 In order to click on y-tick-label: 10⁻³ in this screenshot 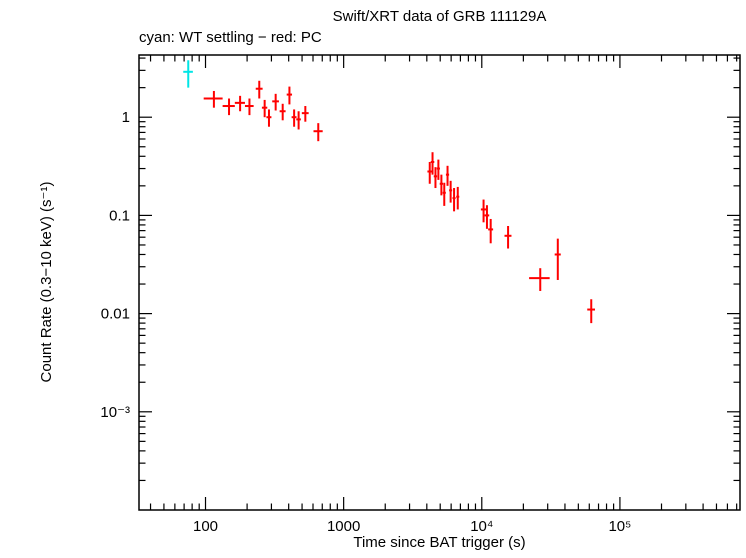, I will do `click(115, 412)`.